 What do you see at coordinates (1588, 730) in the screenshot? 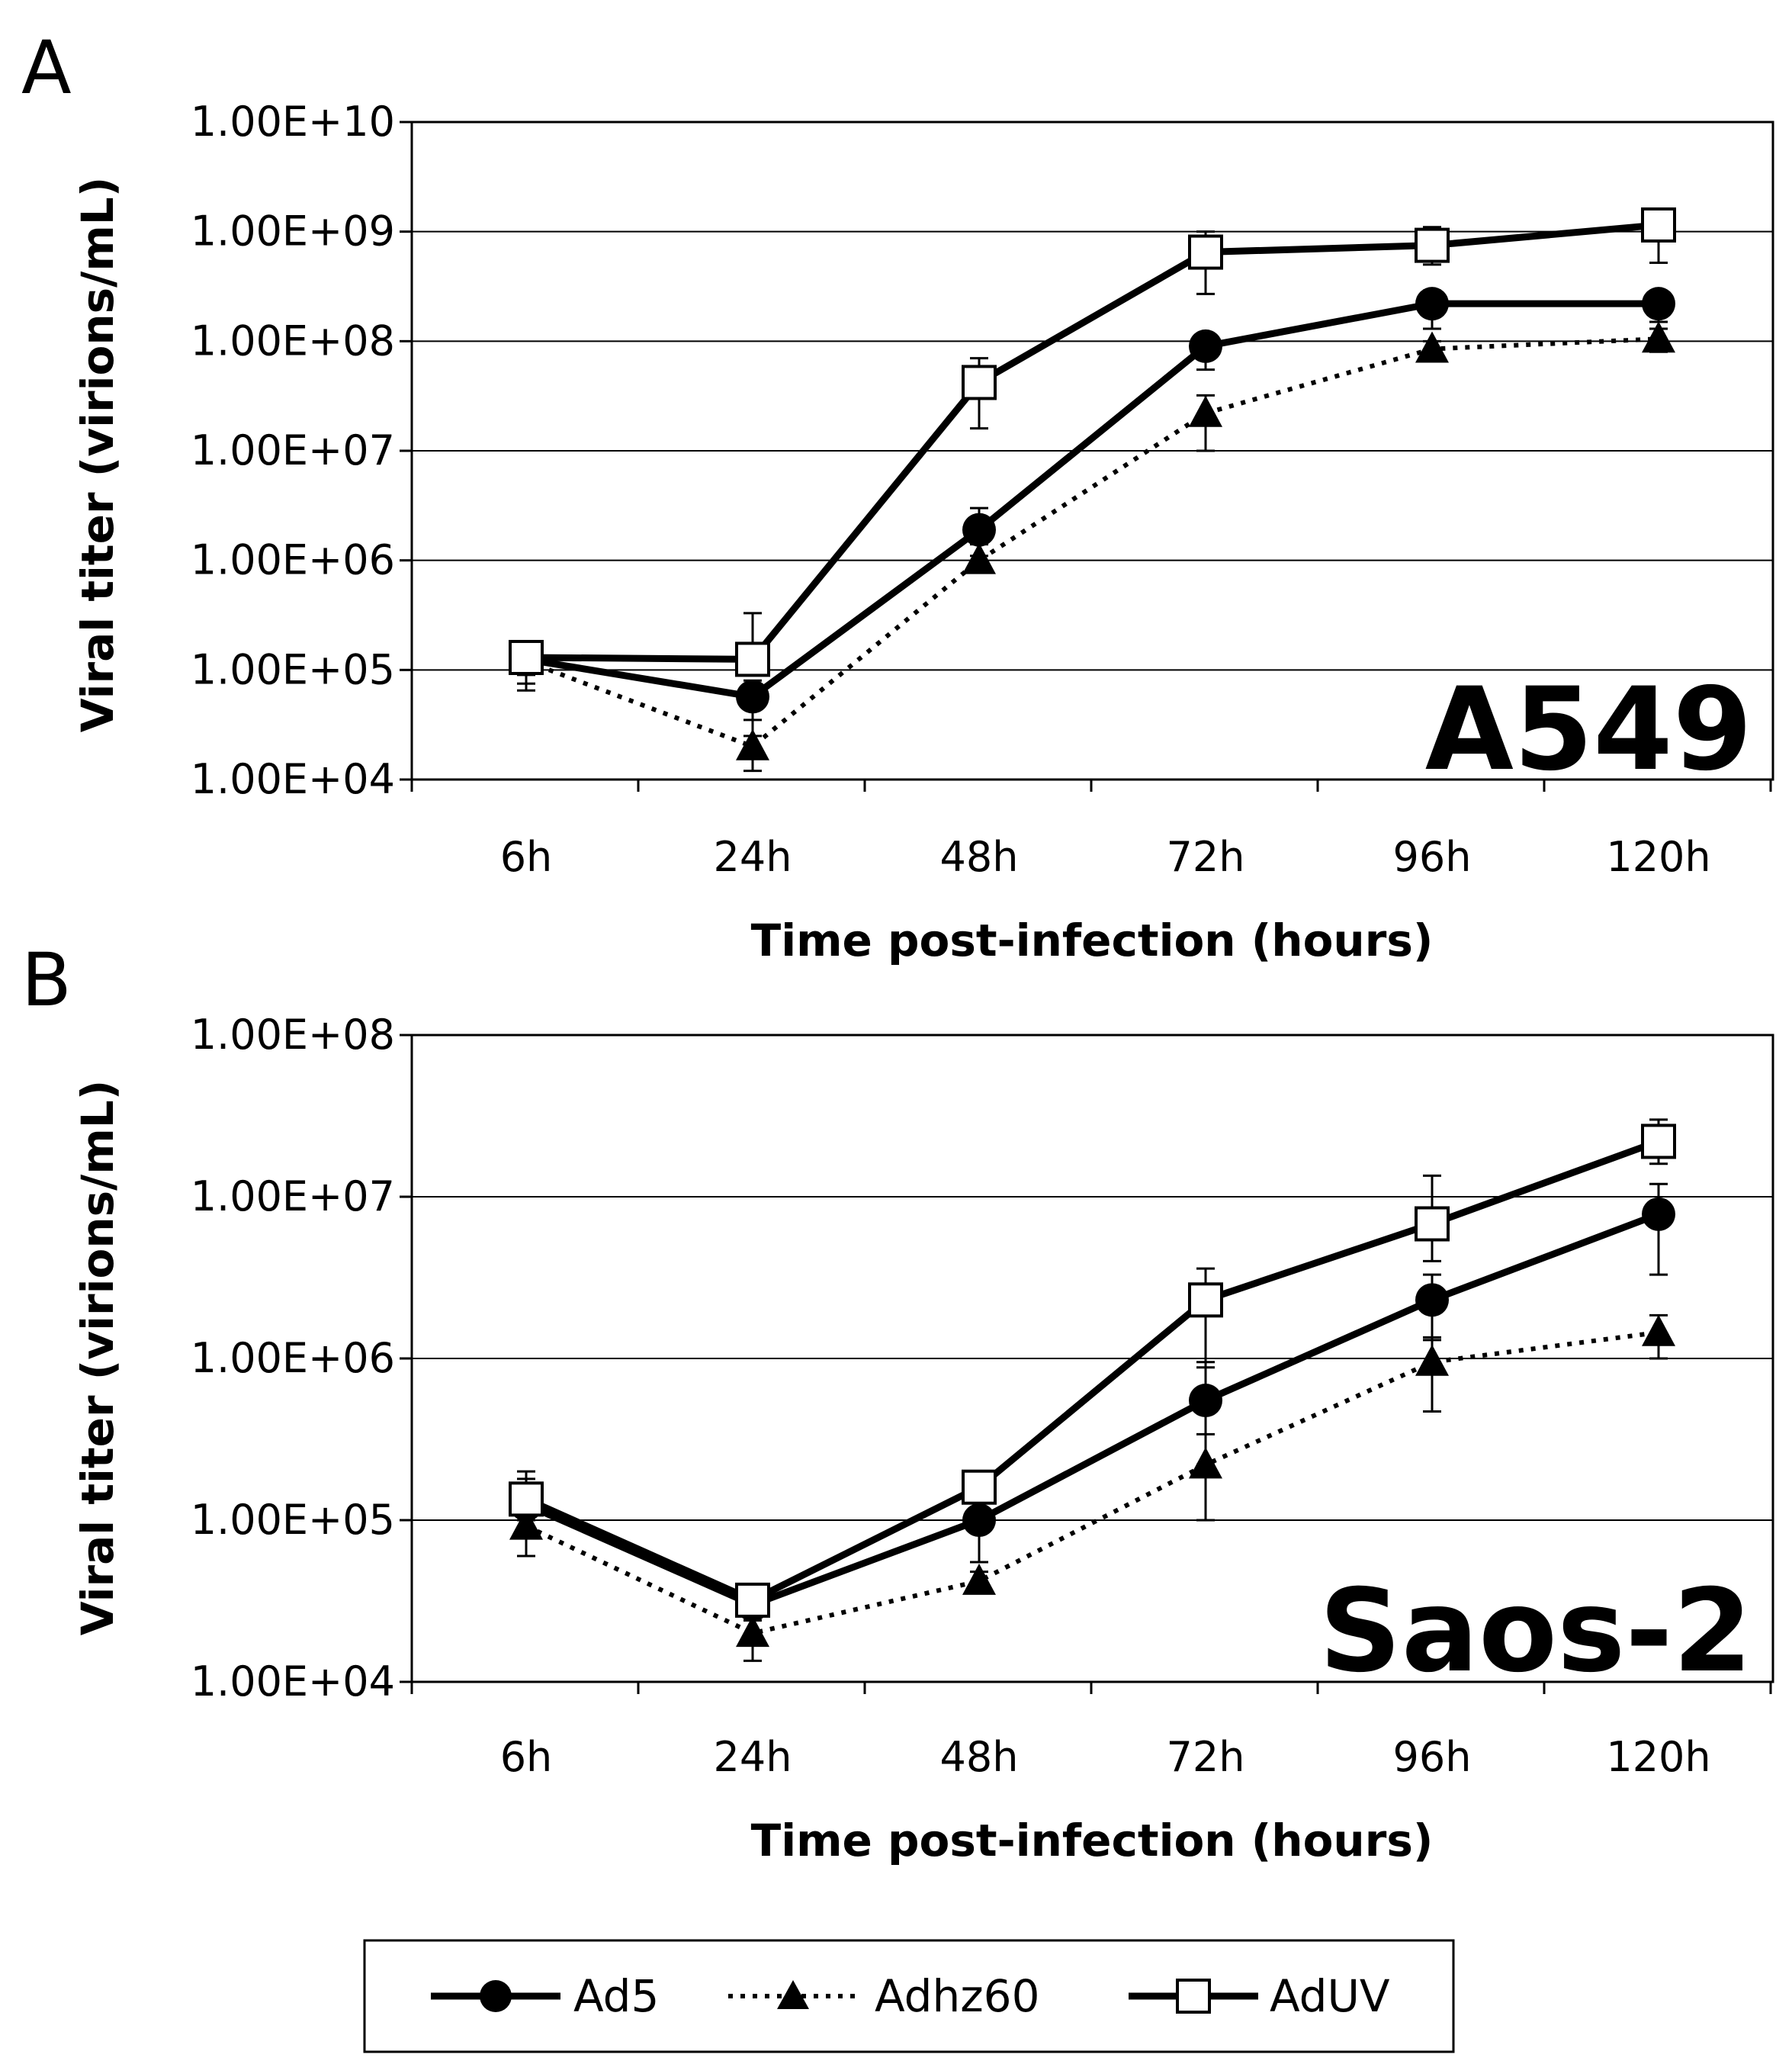
I see `panel-a-cell-line-label: A549` at bounding box center [1588, 730].